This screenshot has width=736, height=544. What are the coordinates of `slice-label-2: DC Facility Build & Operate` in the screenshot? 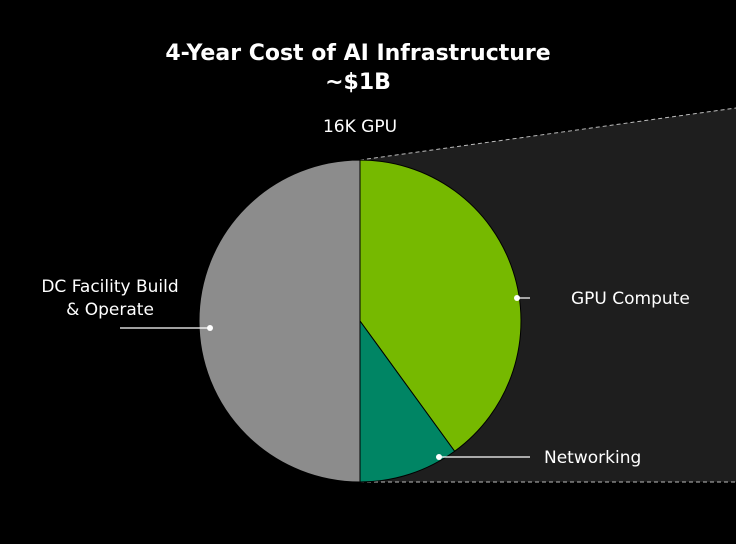 It's located at (109, 298).